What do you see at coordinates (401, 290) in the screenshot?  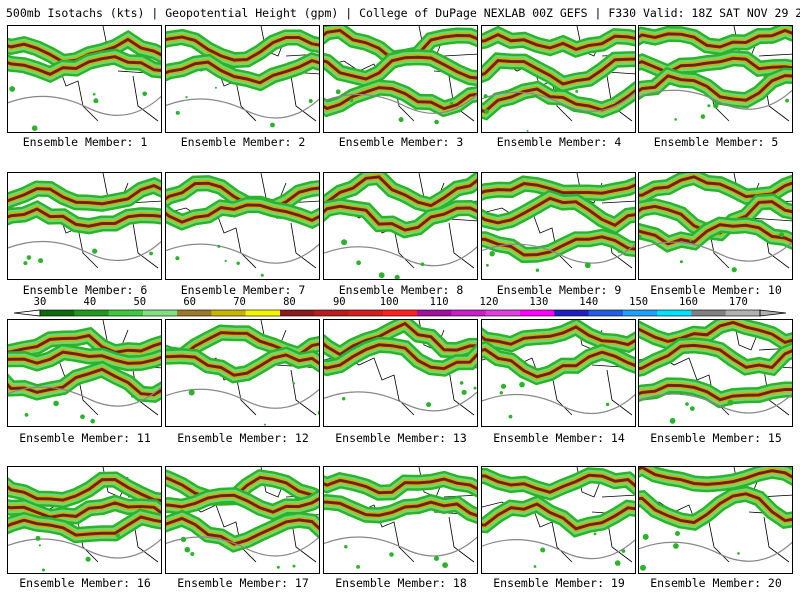 I see `ensemble-member-label: Ensemble Member: 8` at bounding box center [401, 290].